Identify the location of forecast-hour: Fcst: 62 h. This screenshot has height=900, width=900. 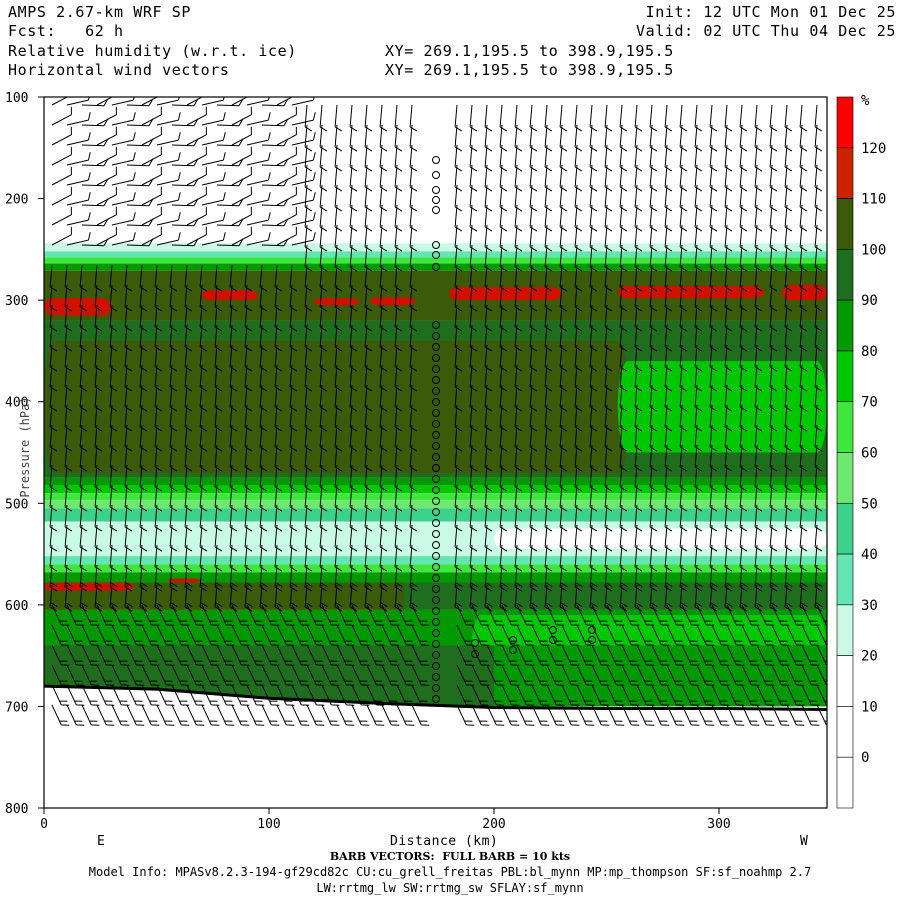
(66, 31).